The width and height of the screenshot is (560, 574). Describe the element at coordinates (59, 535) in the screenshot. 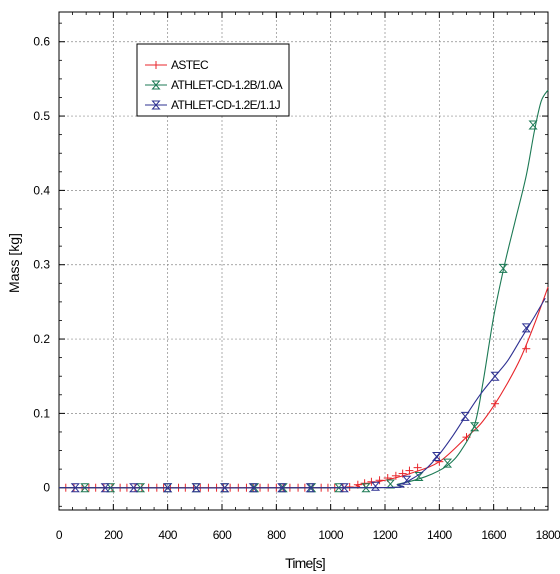

I see `x-tick-label: 0` at that location.